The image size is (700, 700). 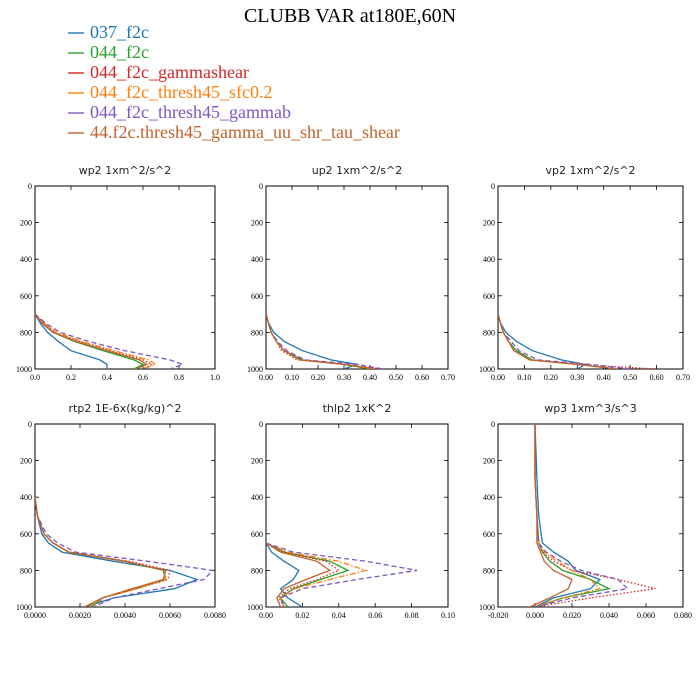 What do you see at coordinates (119, 32) in the screenshot?
I see `legend-label: 037_f2c` at bounding box center [119, 32].